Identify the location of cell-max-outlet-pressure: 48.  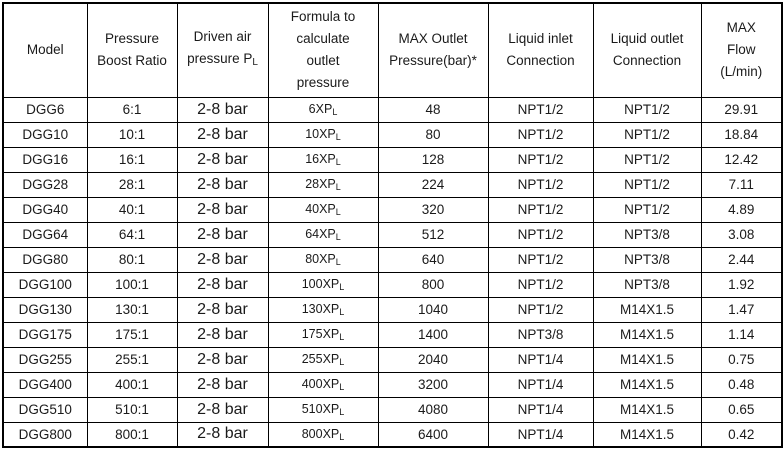
(433, 109).